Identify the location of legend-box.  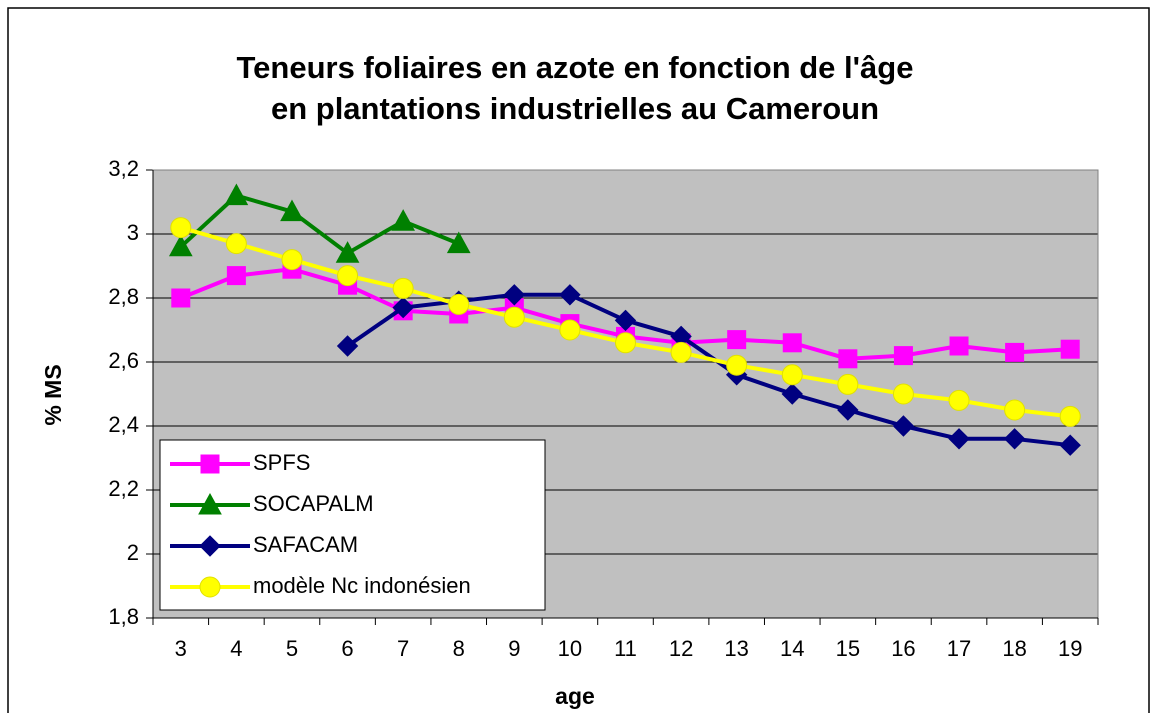
(352, 525).